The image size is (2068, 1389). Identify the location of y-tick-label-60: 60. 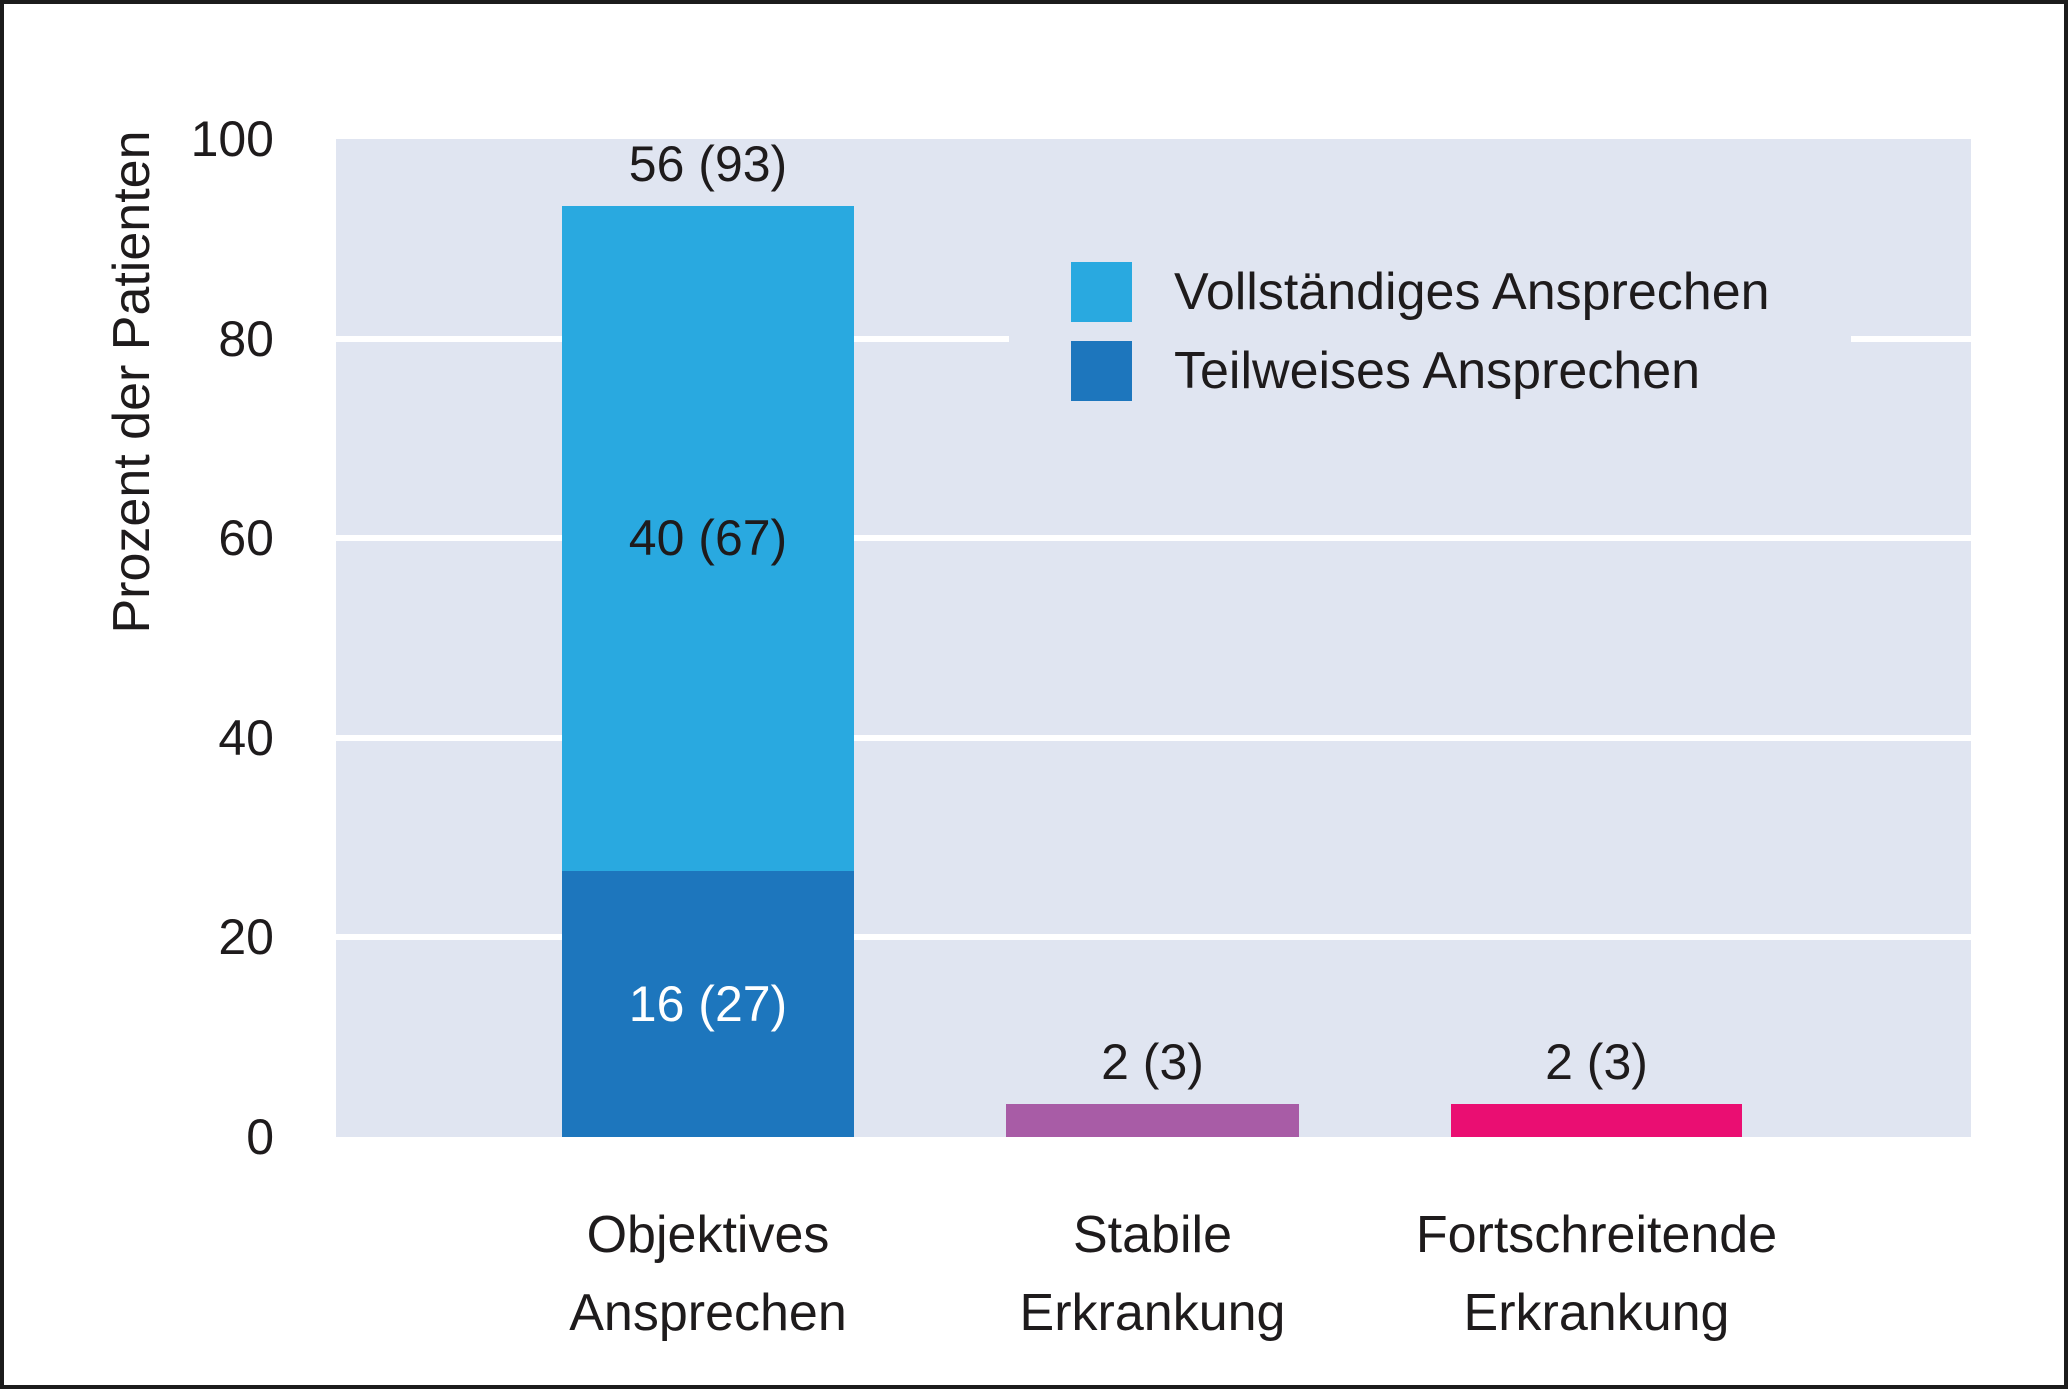
(246, 538).